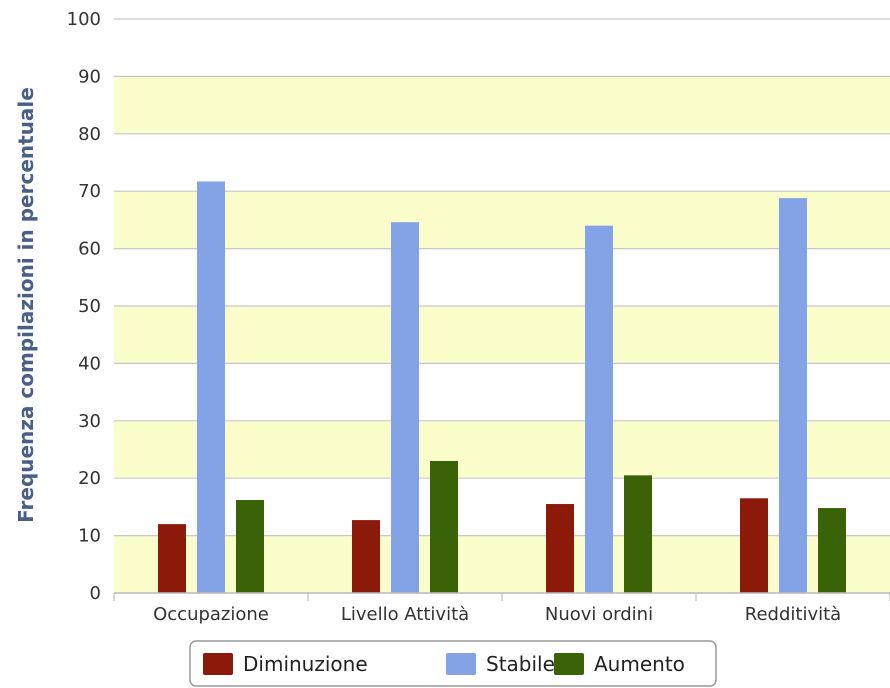  Describe the element at coordinates (26, 305) in the screenshot. I see `y-axis-title: Frequenza compilazioni in percentuale` at that location.